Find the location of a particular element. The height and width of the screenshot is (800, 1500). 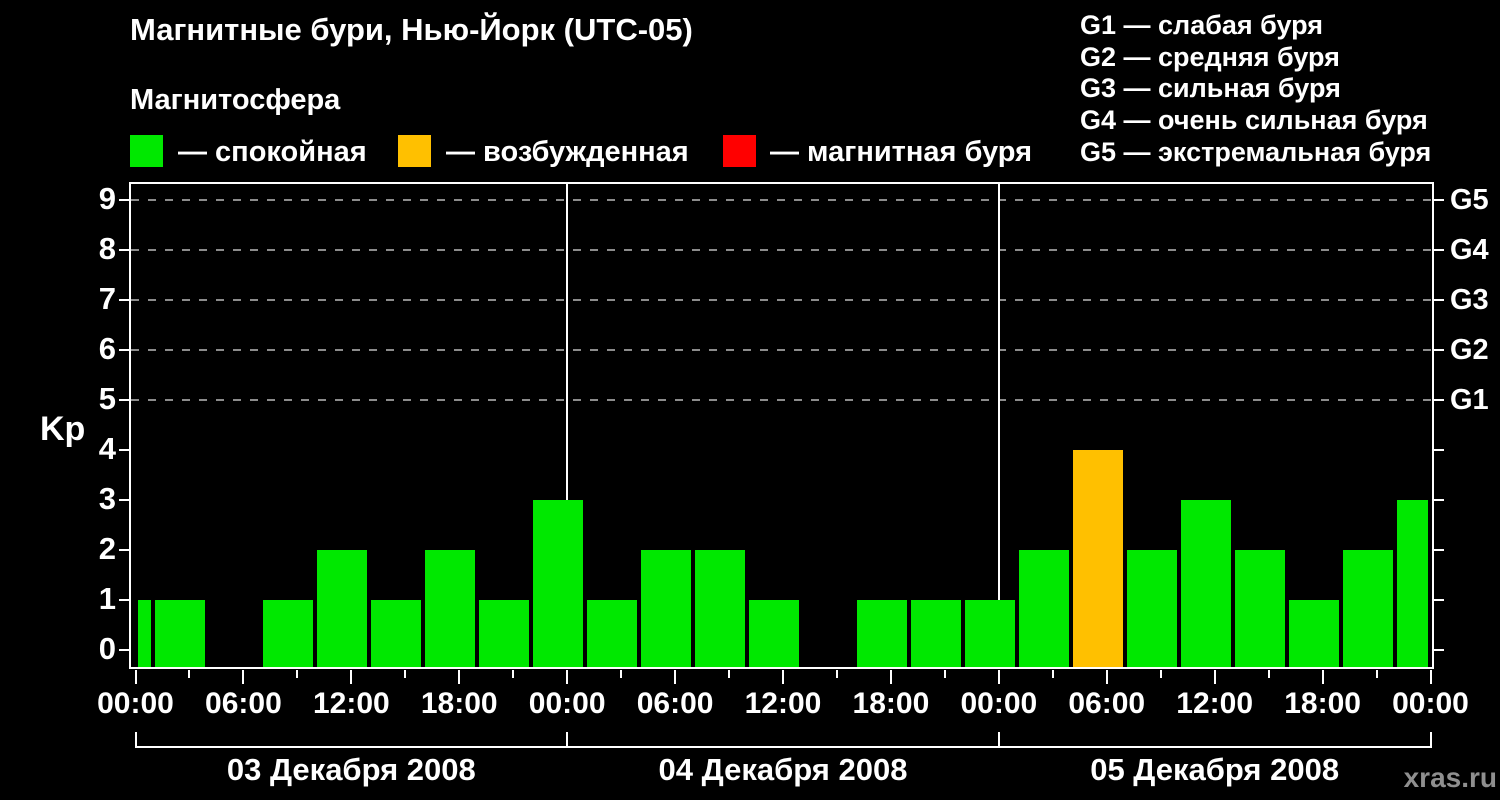

y-tick-label: 9 is located at coordinates (107, 198).